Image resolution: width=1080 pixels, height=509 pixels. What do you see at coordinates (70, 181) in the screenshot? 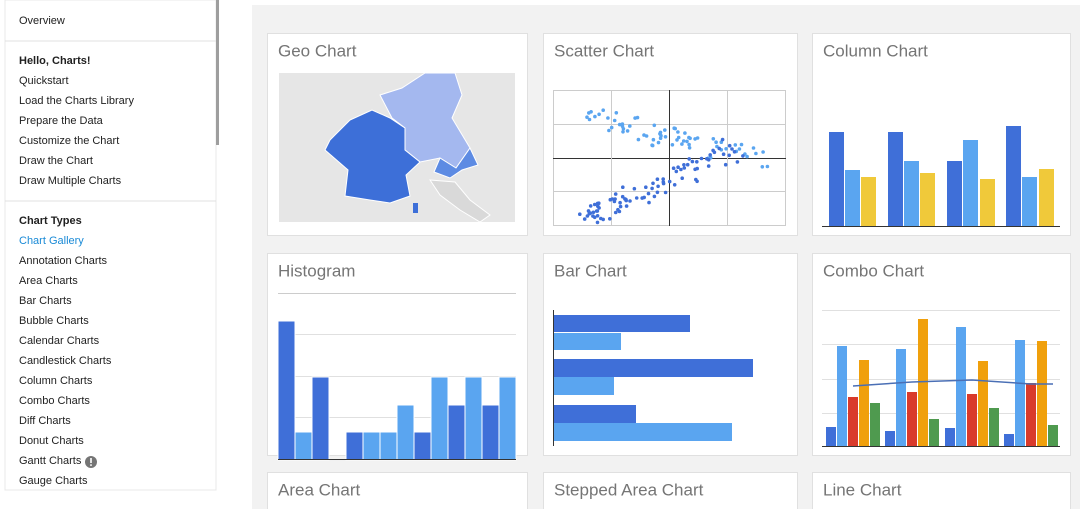
I see `nav-link: Draw Multiple Charts` at bounding box center [70, 181].